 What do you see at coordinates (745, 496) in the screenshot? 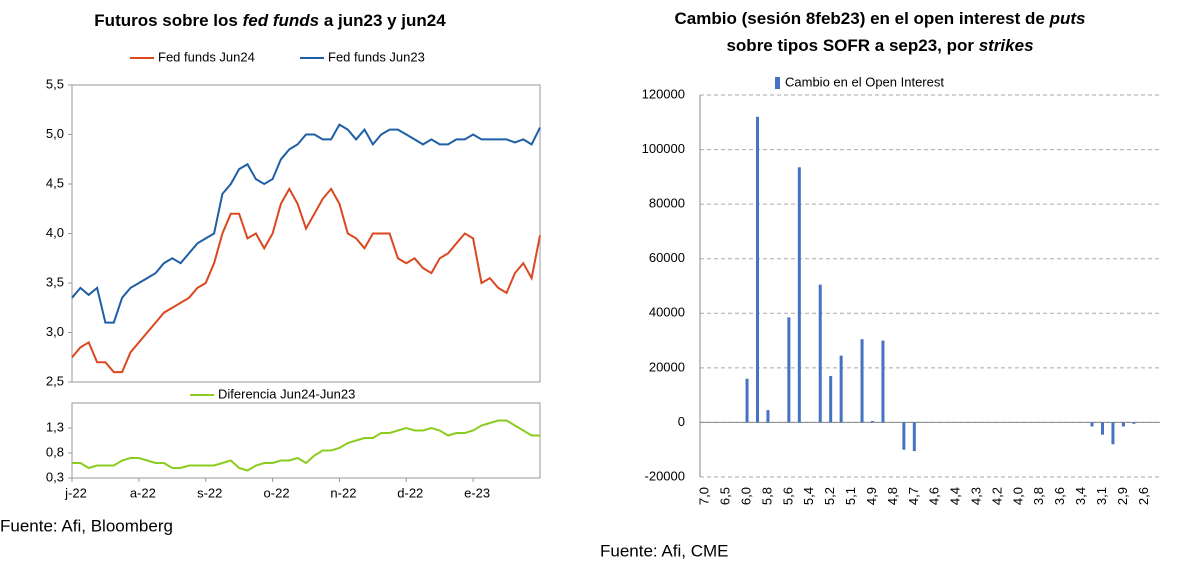
I see `x-tick-label: 6,0` at bounding box center [745, 496].